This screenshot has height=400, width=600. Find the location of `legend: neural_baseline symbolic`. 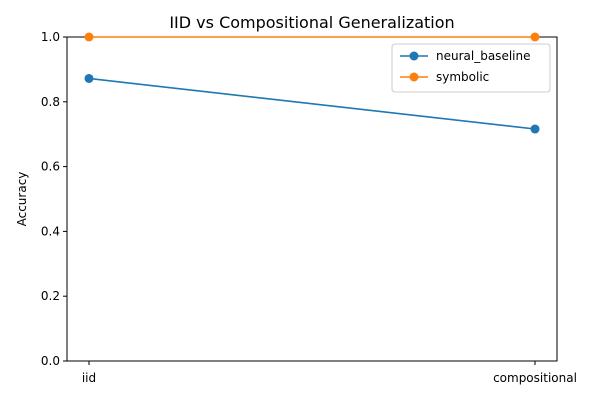

legend: neural_baseline symbolic is located at coordinates (471, 68).